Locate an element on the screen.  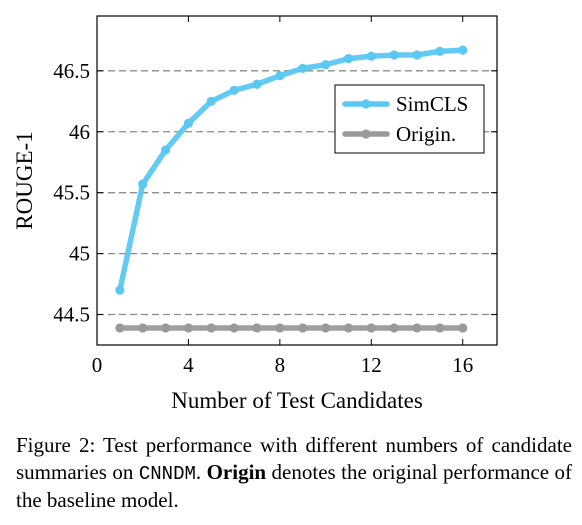
legend-box is located at coordinates (409, 119).